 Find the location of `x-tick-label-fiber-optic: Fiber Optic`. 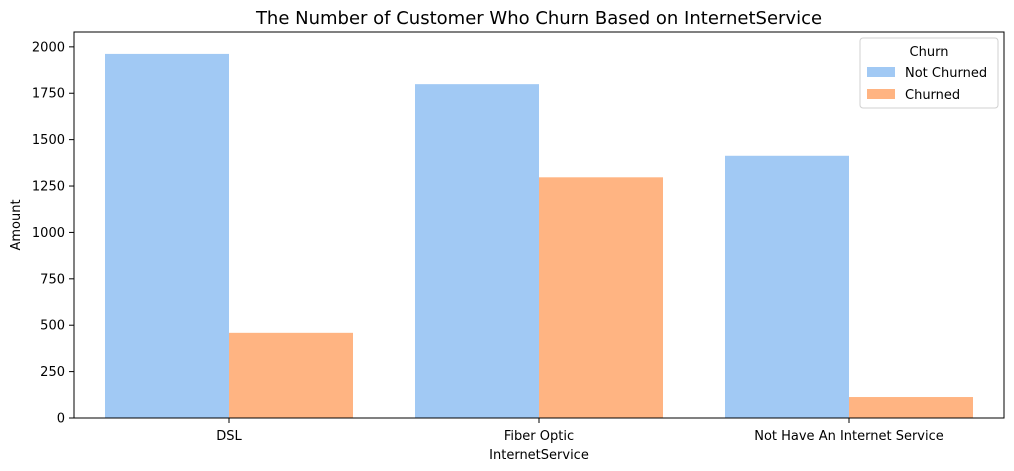

x-tick-label-fiber-optic: Fiber Optic is located at coordinates (539, 436).